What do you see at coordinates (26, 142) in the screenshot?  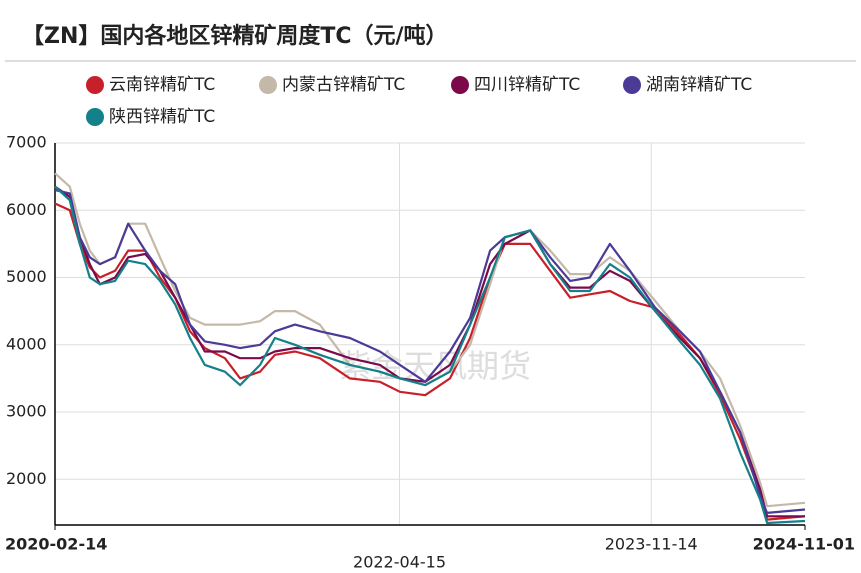 I see `y-tick-label: 7000` at bounding box center [26, 142].